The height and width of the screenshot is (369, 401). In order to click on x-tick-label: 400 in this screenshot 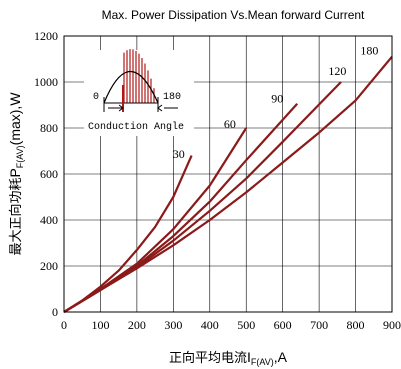, I will do `click(210, 325)`.